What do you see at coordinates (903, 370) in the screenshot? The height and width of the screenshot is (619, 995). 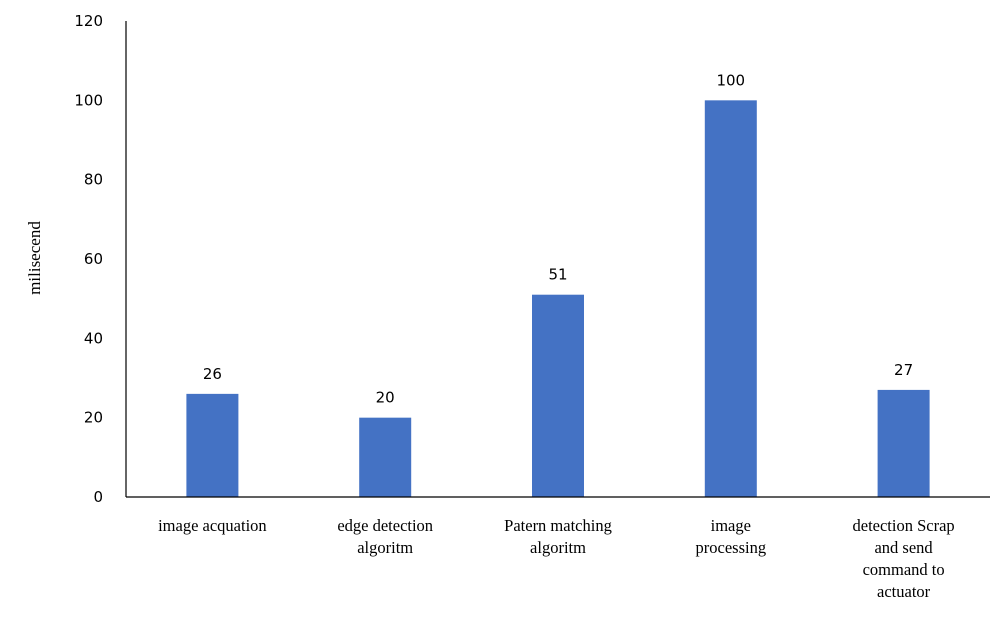 I see `data-label: 27` at bounding box center [903, 370].